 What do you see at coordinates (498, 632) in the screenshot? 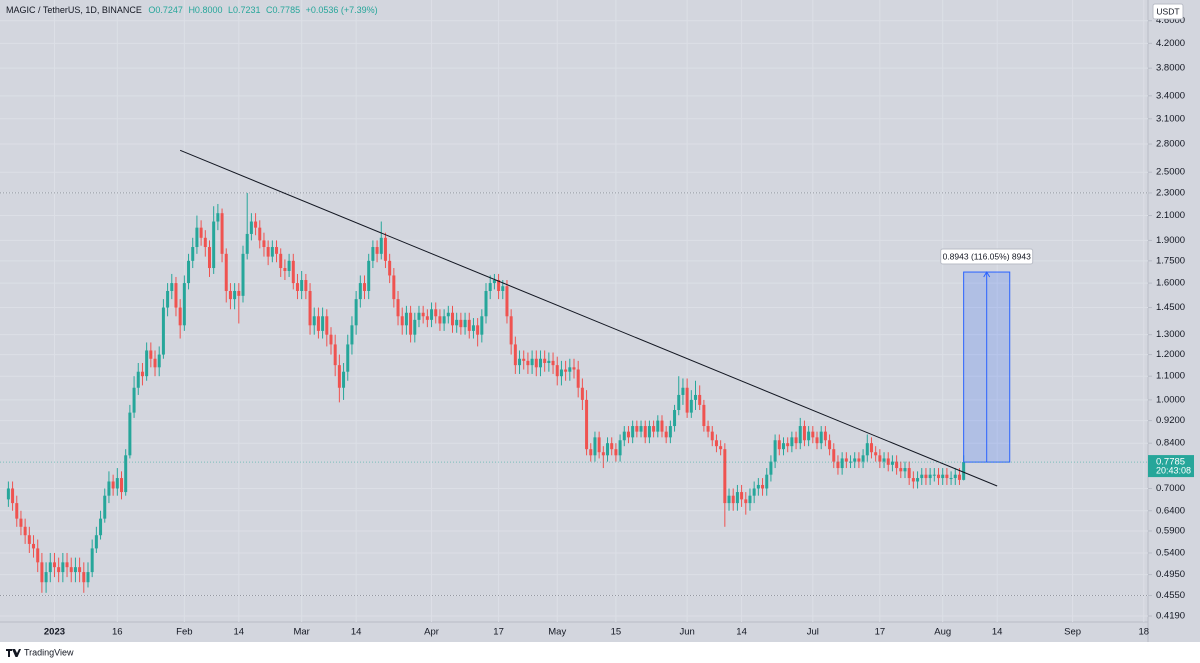
I see `x-tick-label: 17` at bounding box center [498, 632].